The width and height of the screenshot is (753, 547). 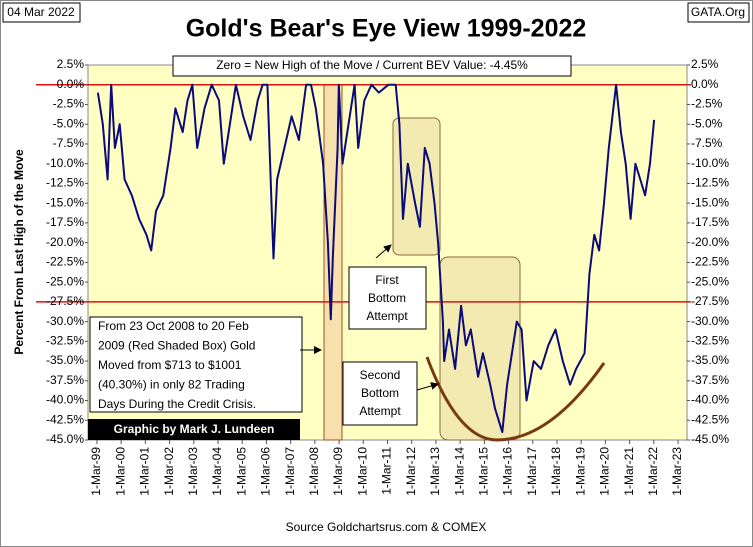 What do you see at coordinates (266, 471) in the screenshot?
I see `x-tick-label: 1-Mar-06` at bounding box center [266, 471].